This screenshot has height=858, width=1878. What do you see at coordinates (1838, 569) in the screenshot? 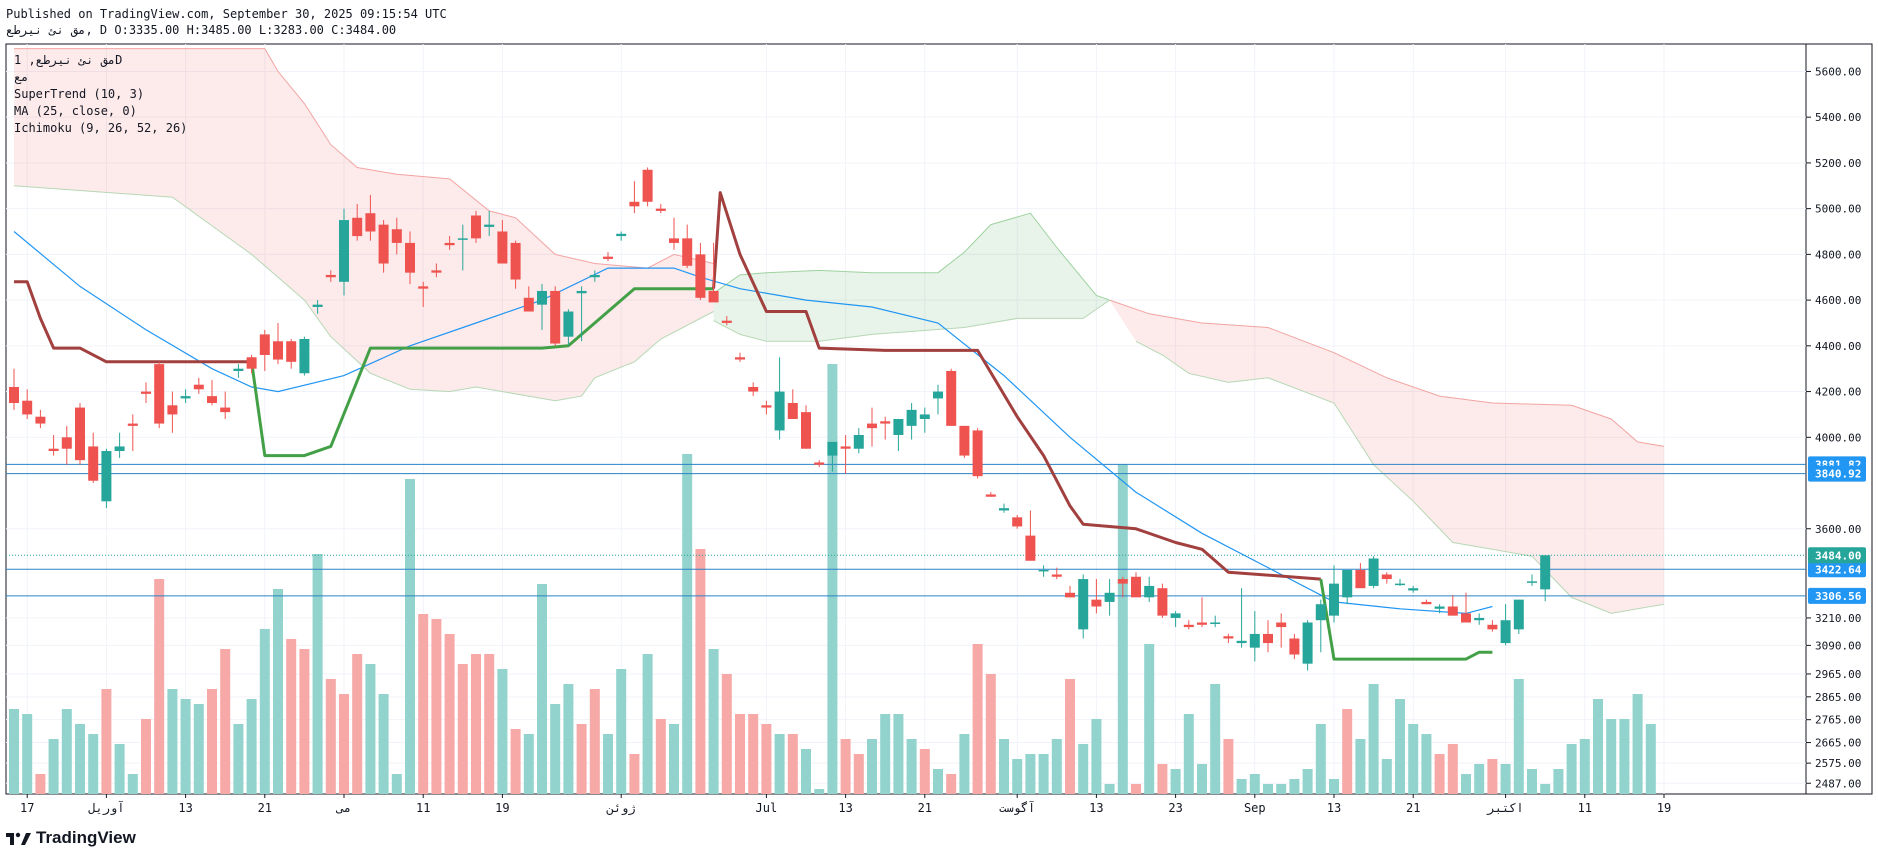
I see `price-tag-text: 3422.64` at bounding box center [1838, 569].